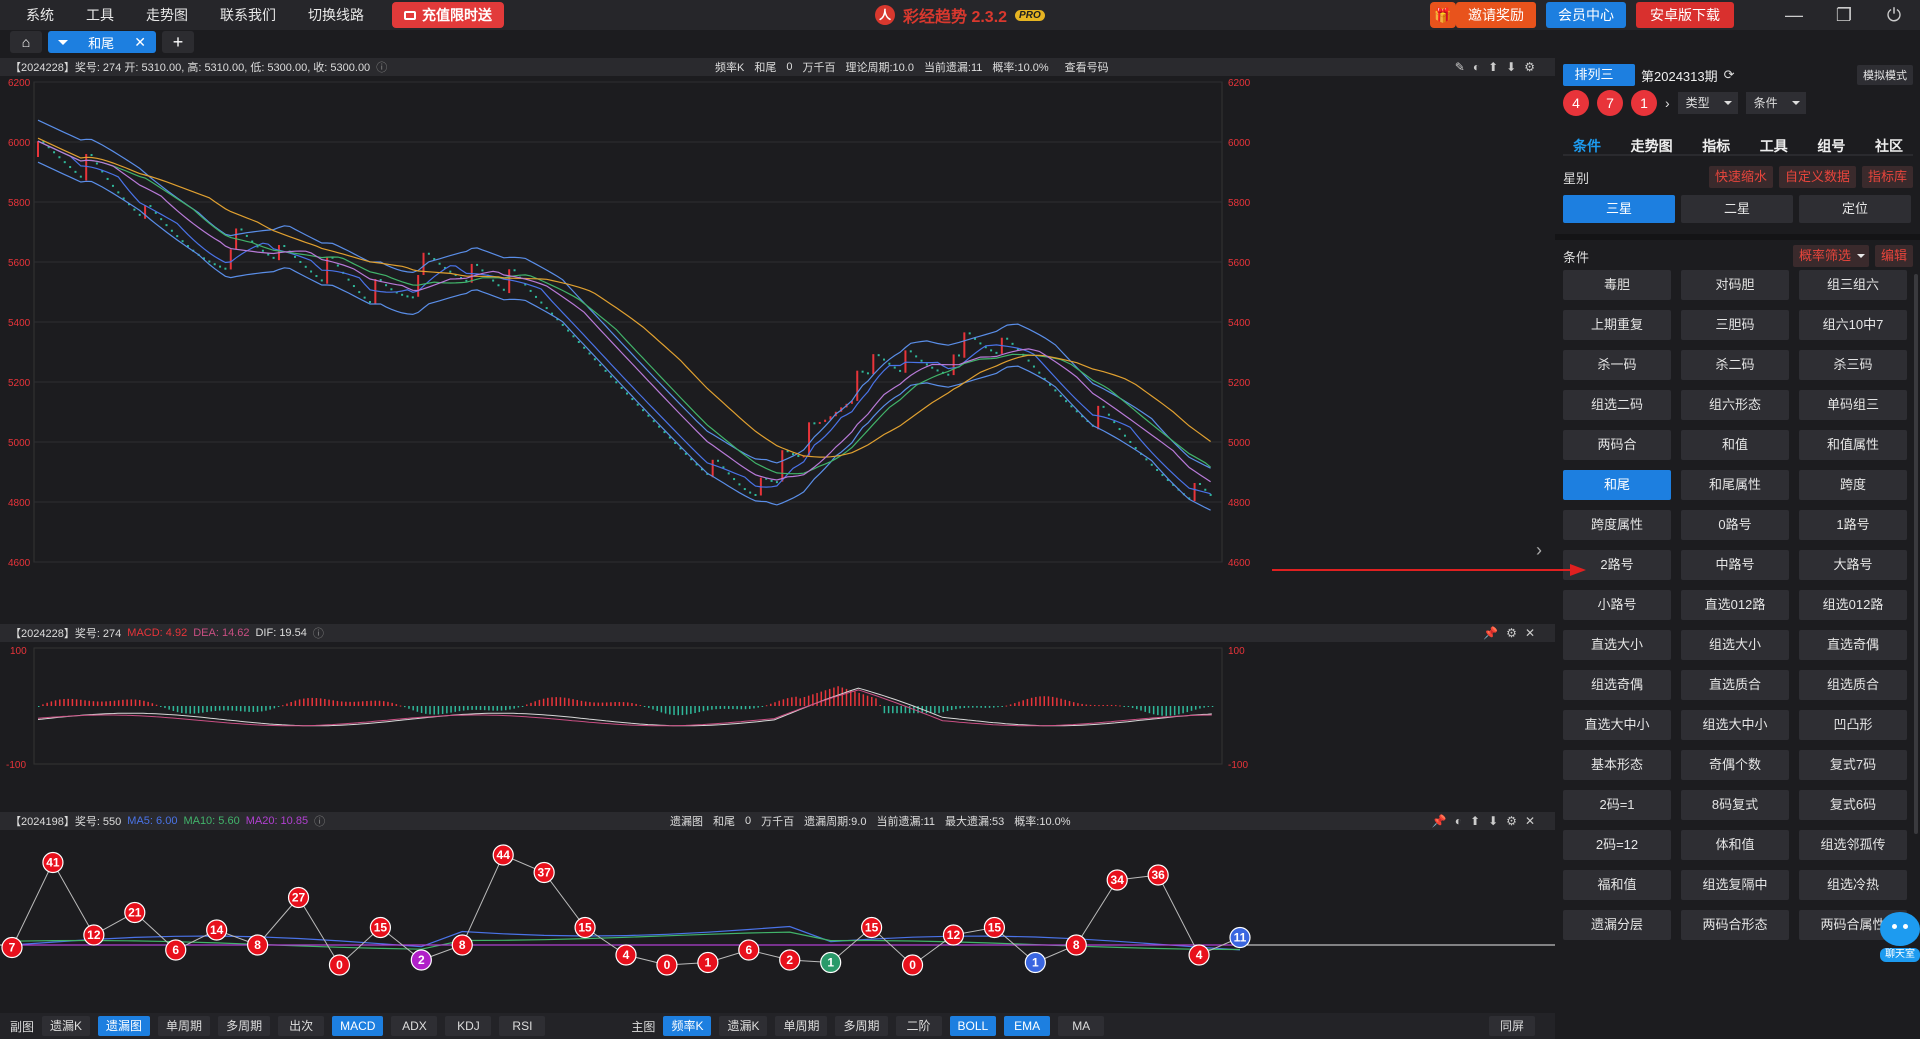 This screenshot has width=1920, height=1039. I want to click on condition-button: 组选奇偶, so click(1617, 685).